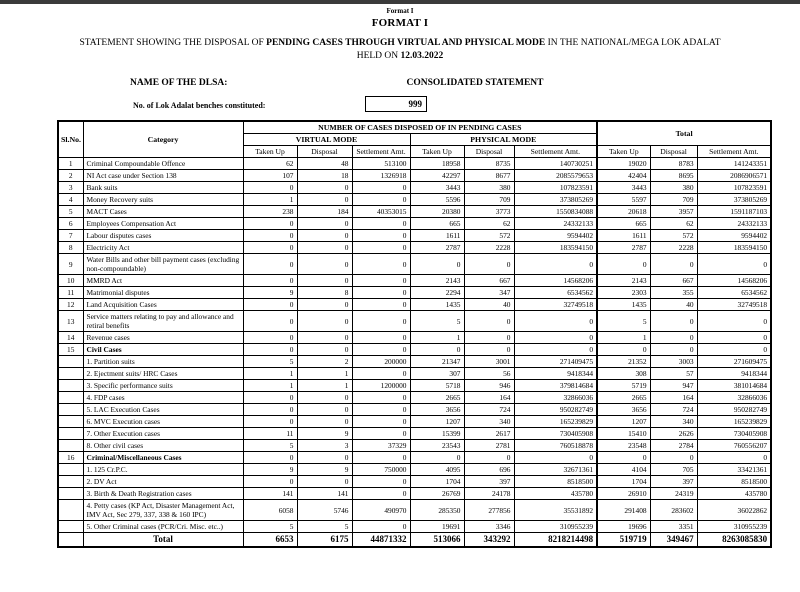  I want to click on held-on-prefix: HELD ON, so click(378, 56).